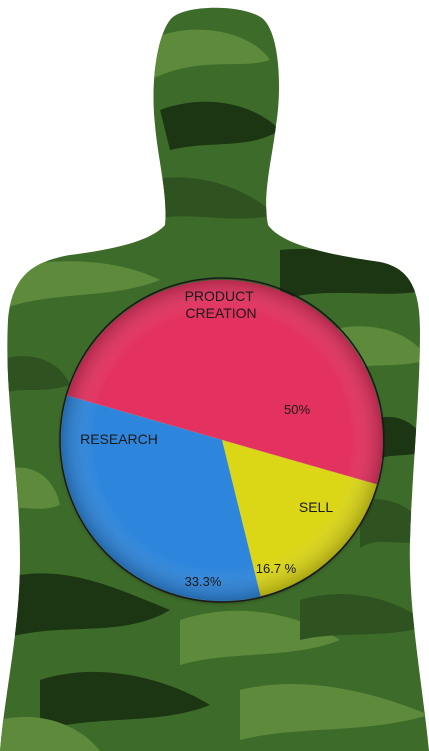 The image size is (429, 751). Describe the element at coordinates (119, 439) in the screenshot. I see `slice-label-research: RESEARCH` at that location.